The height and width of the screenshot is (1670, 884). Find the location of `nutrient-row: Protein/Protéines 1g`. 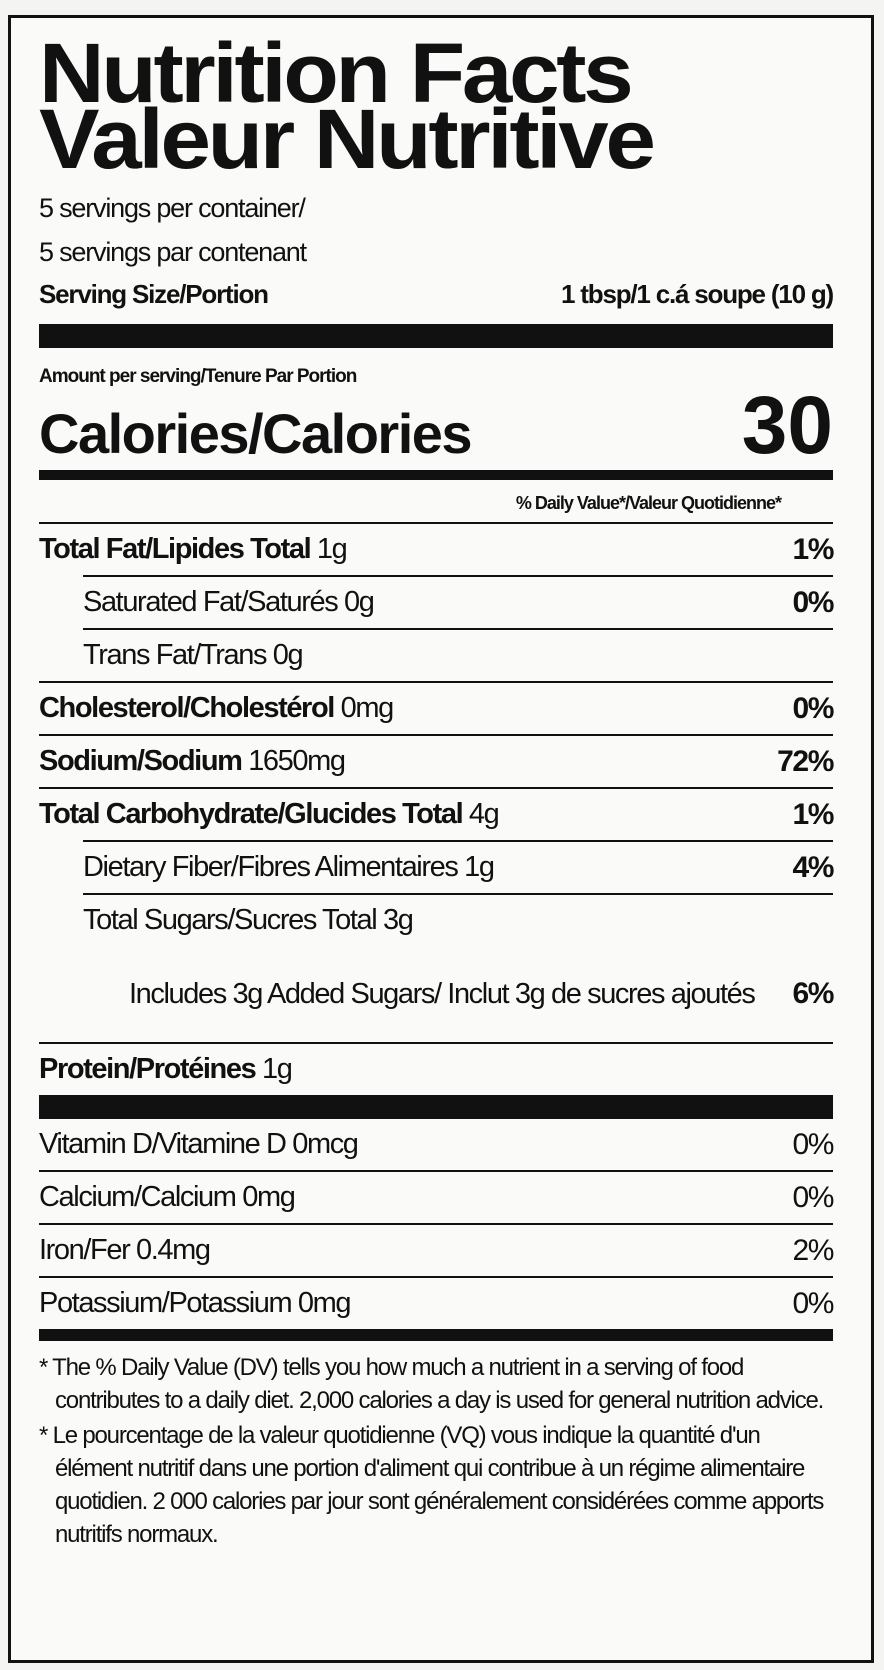

nutrient-row: Protein/Protéines 1g is located at coordinates (436, 1068).